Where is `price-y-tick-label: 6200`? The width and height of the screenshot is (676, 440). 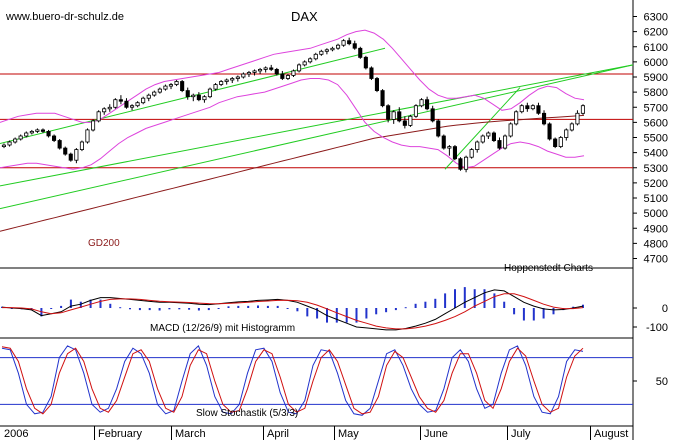 price-y-tick-label: 6200 is located at coordinates (656, 33).